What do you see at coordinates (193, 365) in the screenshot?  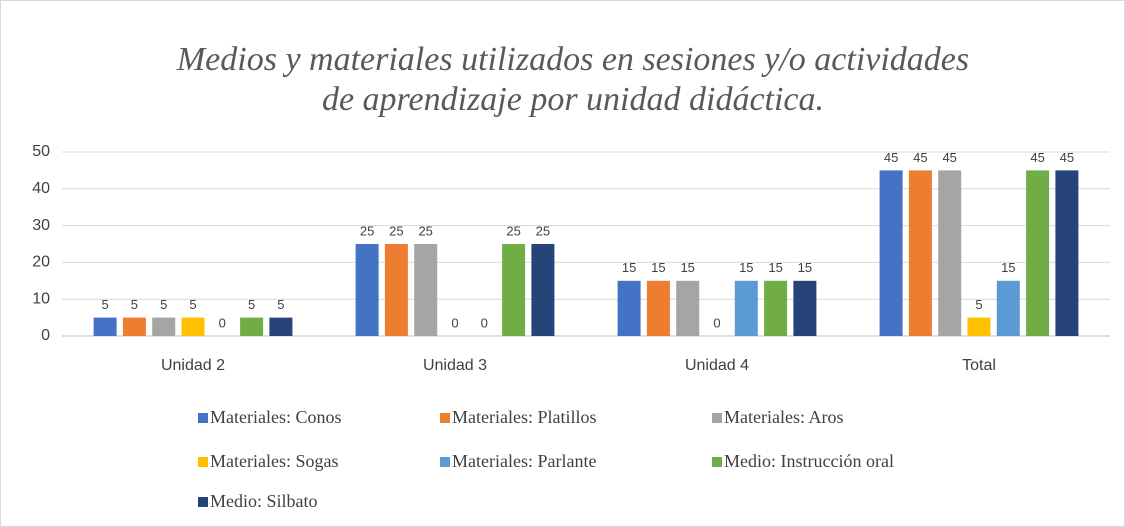 I see `x-tick-label: Unidad 2` at bounding box center [193, 365].